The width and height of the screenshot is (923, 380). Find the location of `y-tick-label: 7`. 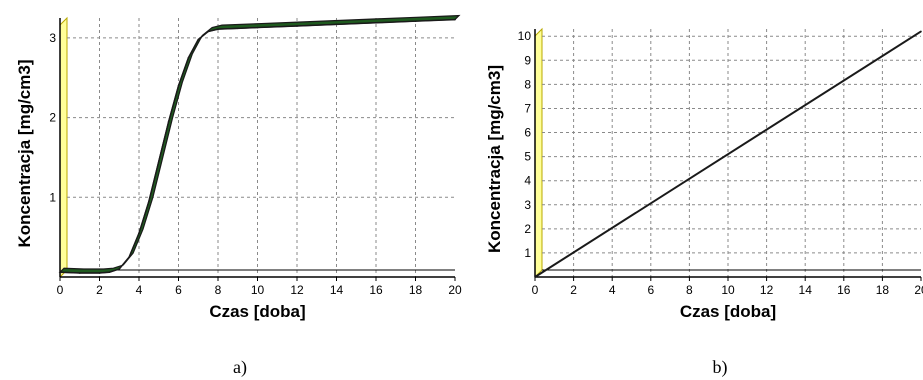

y-tick-label: 7 is located at coordinates (527, 108).